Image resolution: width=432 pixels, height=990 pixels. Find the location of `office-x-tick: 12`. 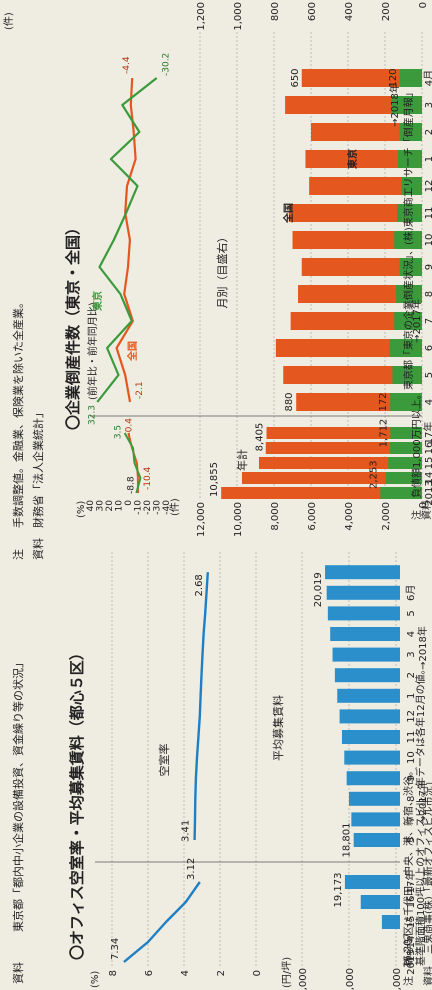

office-x-tick: 12 is located at coordinates (411, 716).